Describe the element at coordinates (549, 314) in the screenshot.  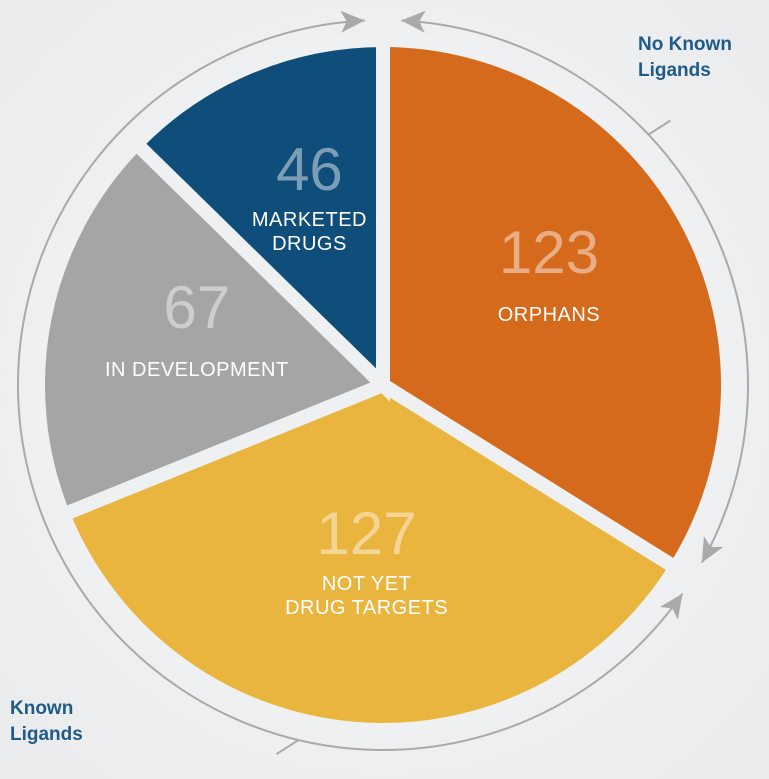
I see `category-label: ORPHANS` at that location.